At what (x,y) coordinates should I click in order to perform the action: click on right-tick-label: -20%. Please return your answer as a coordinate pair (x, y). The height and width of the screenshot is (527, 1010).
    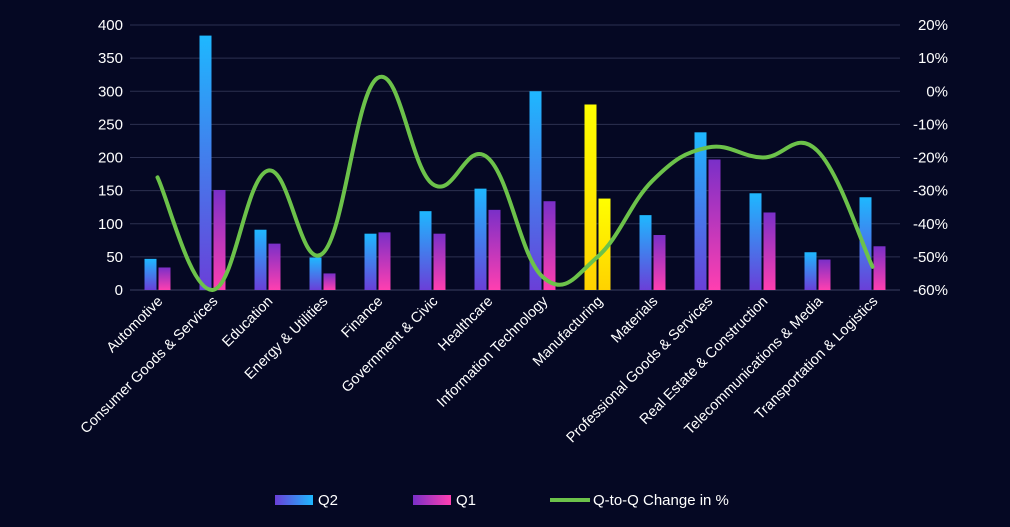
    Looking at the image, I should click on (930, 158).